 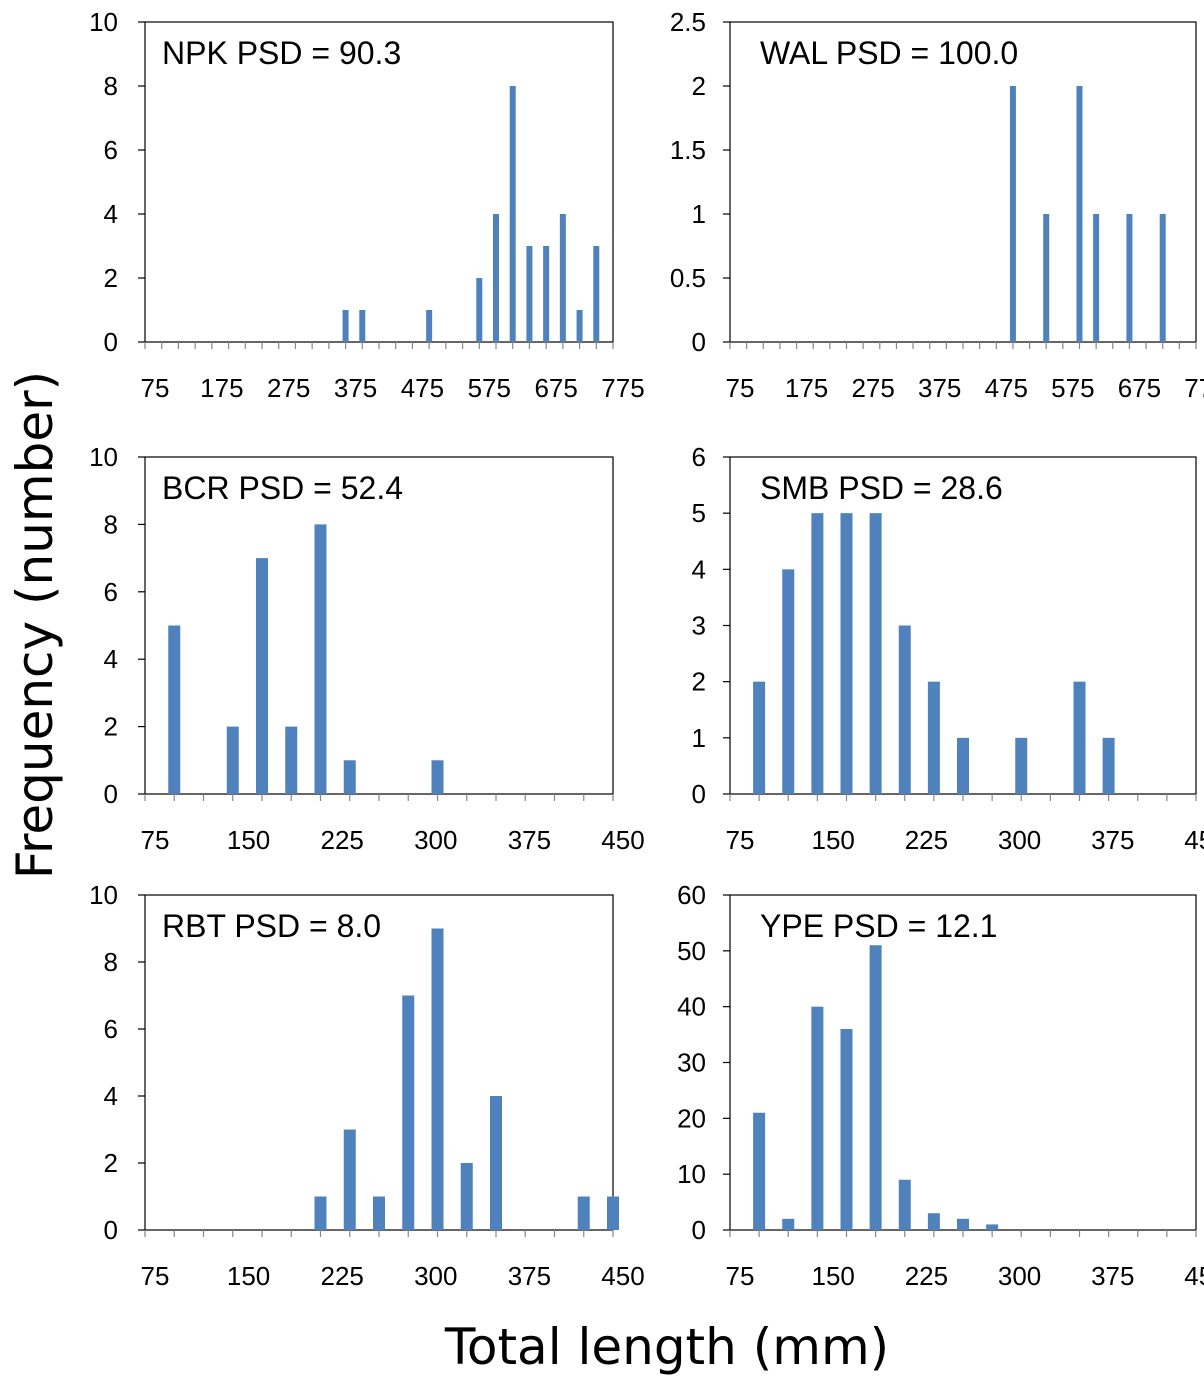 What do you see at coordinates (691, 1063) in the screenshot?
I see `y-tick-label: 30` at bounding box center [691, 1063].